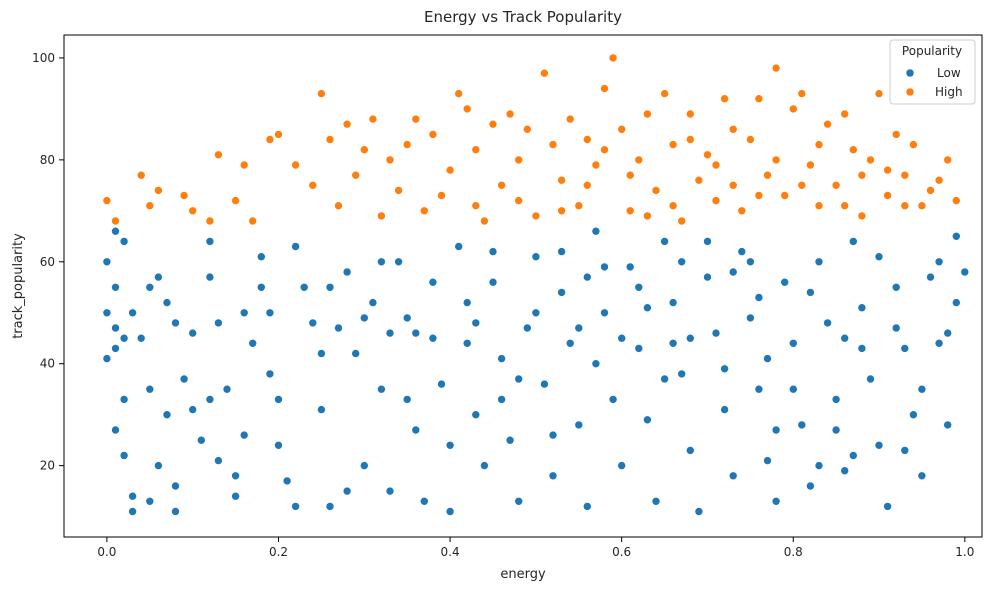 This screenshot has width=989, height=590. Describe the element at coordinates (106, 552) in the screenshot. I see `x-tick-label: 0.0` at that location.